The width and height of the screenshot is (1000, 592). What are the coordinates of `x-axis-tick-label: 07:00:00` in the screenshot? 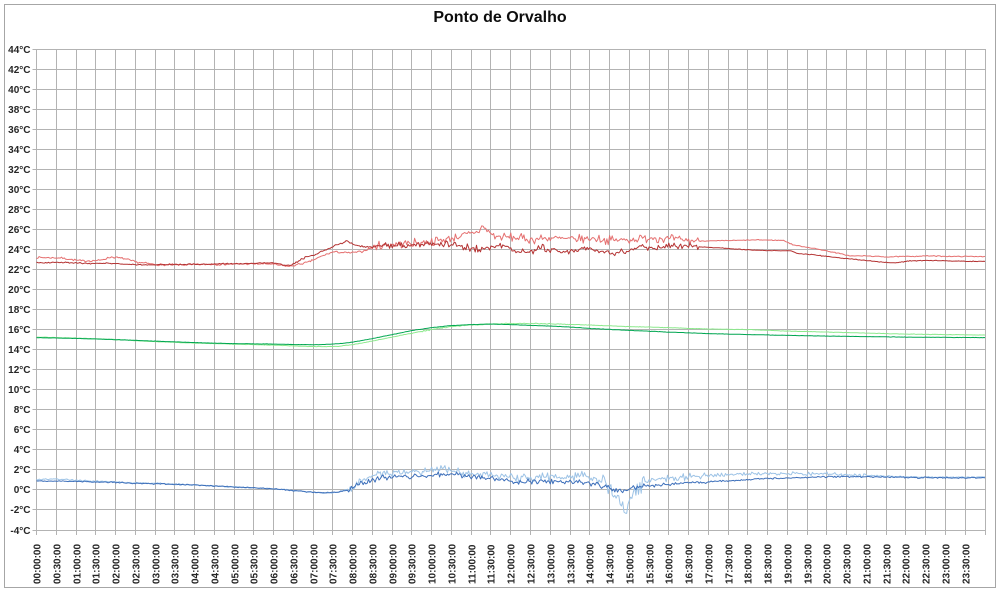 It's located at (315, 564).